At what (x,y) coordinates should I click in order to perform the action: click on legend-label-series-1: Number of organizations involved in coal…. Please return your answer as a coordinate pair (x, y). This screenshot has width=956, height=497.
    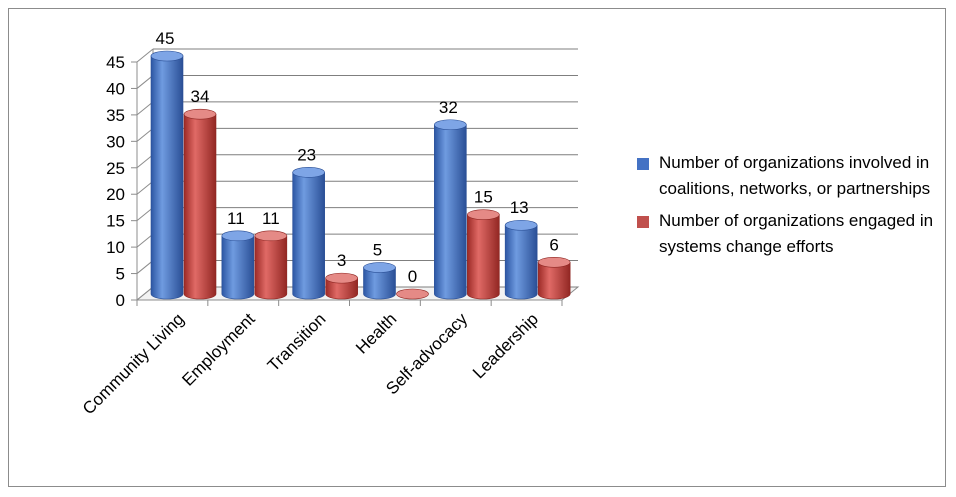
    Looking at the image, I should click on (795, 175).